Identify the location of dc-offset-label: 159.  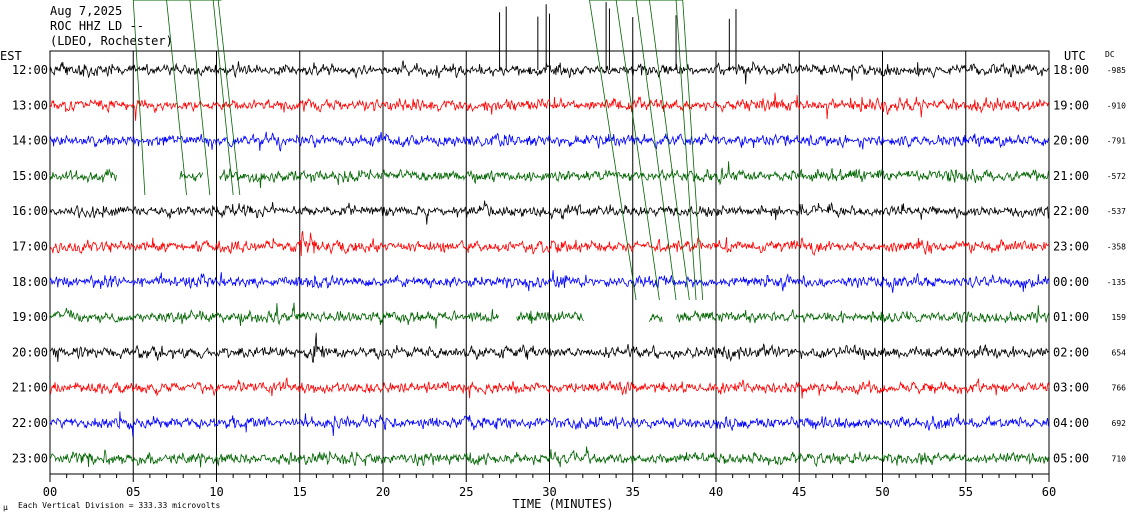
(1119, 317).